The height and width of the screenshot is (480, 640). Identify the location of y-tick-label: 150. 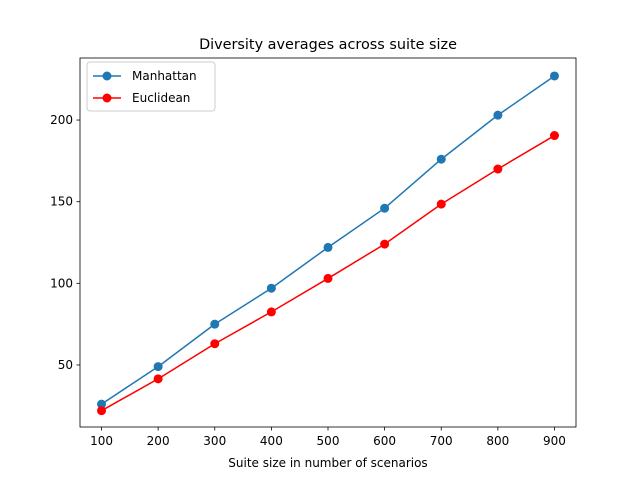
(61, 202).